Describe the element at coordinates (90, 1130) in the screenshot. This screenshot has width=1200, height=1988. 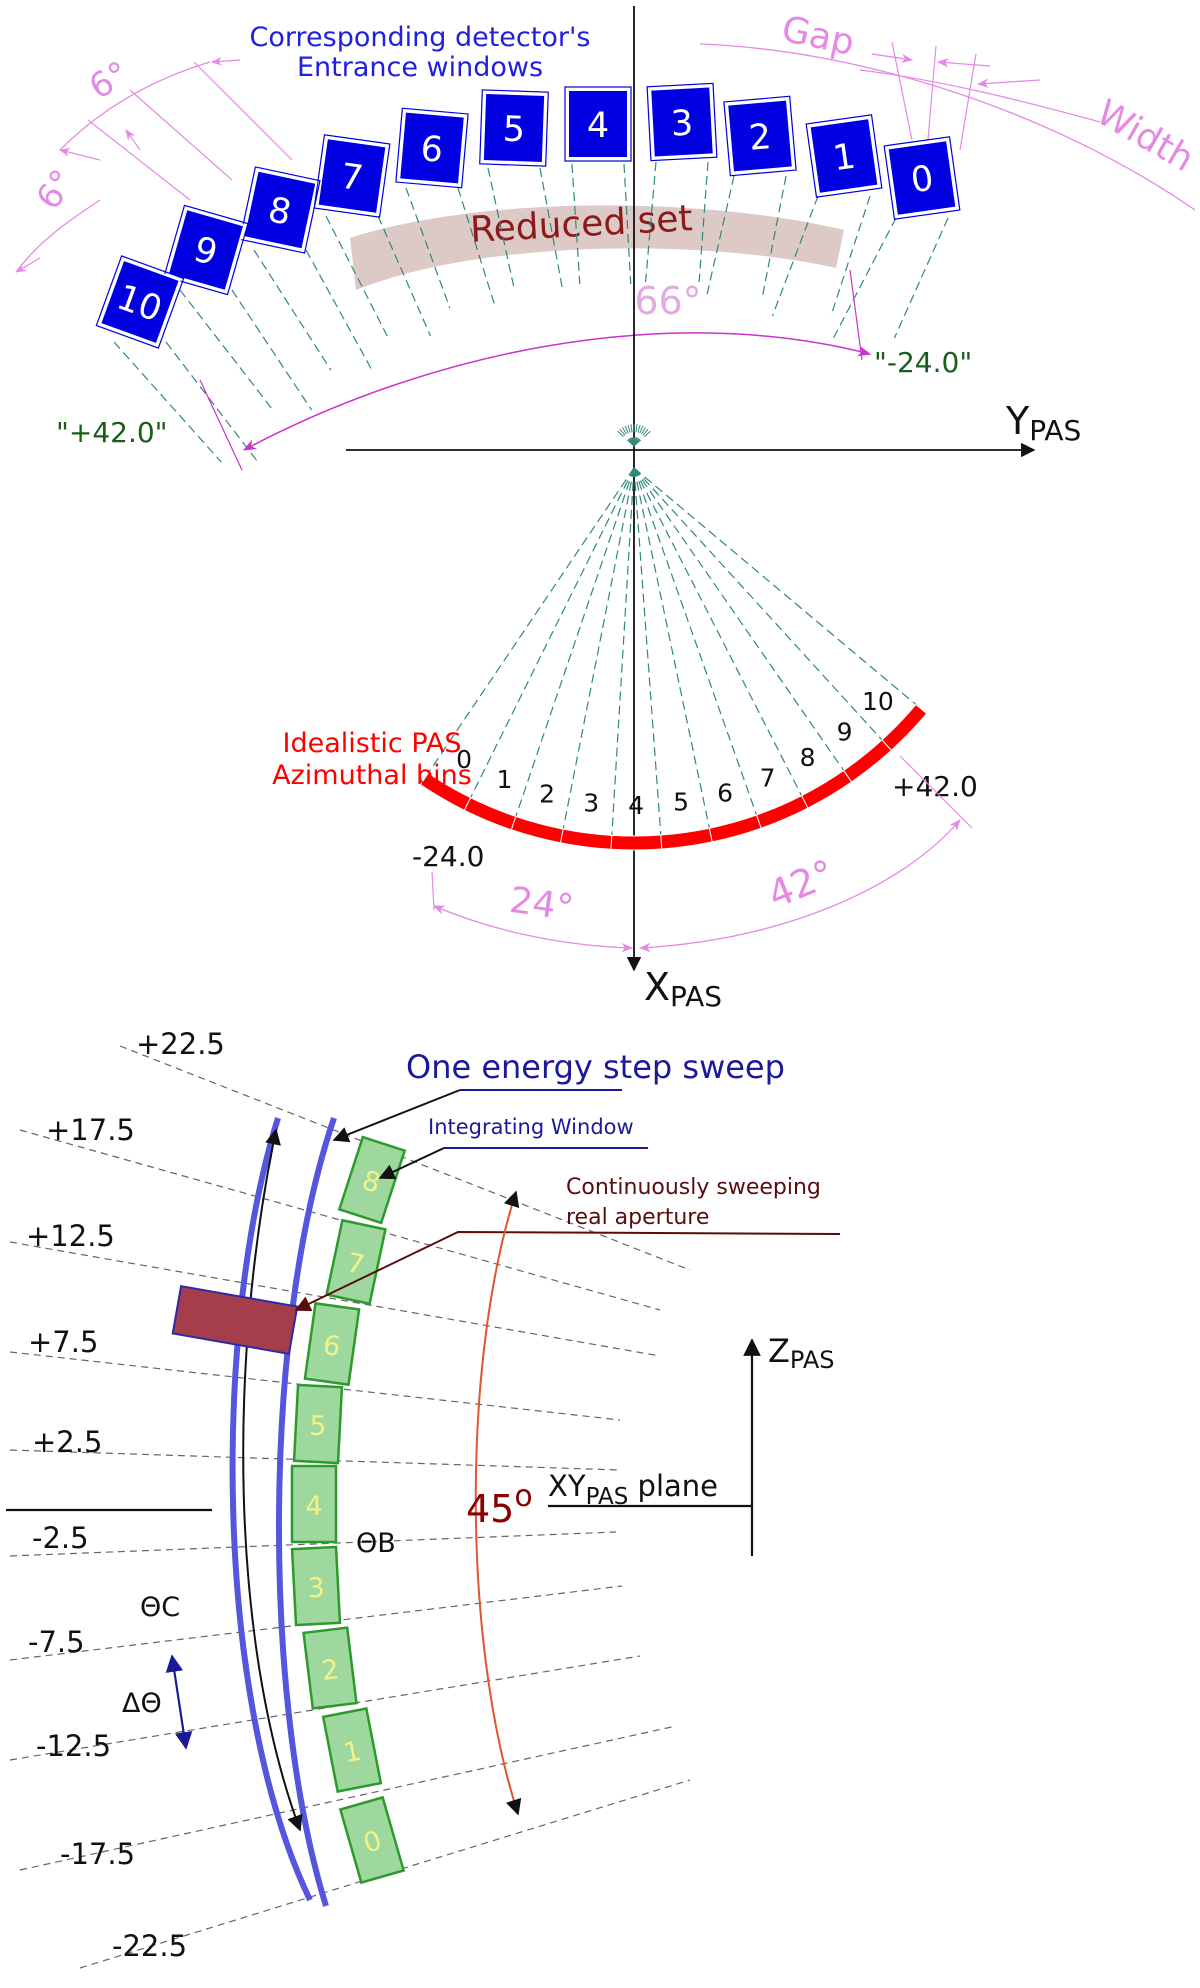
I see `theta-tick-label: +17.5` at that location.